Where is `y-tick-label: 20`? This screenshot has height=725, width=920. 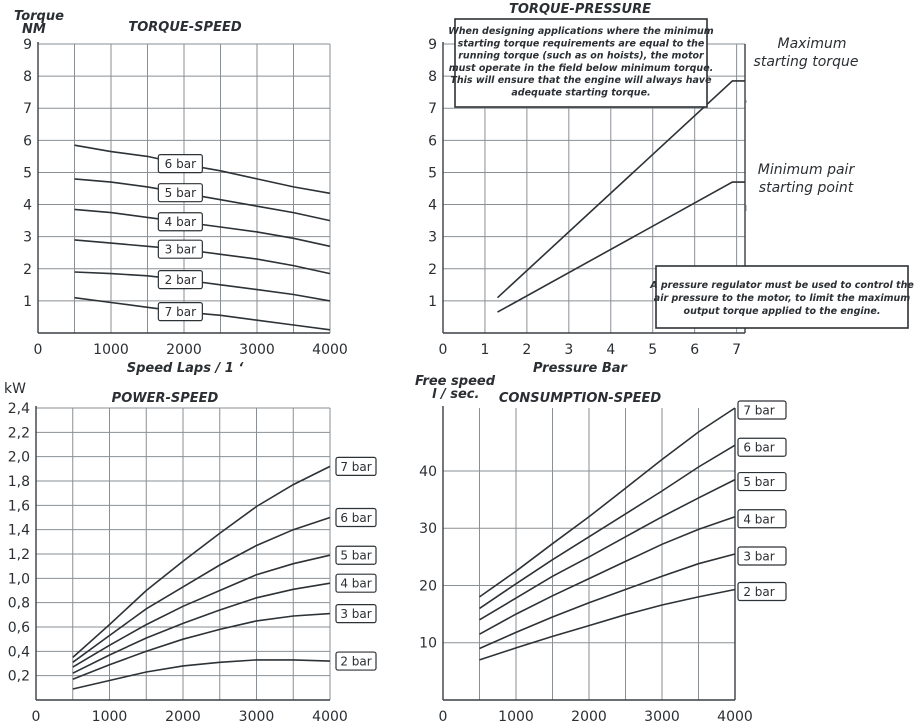
y-tick-label: 20 is located at coordinates (428, 586).